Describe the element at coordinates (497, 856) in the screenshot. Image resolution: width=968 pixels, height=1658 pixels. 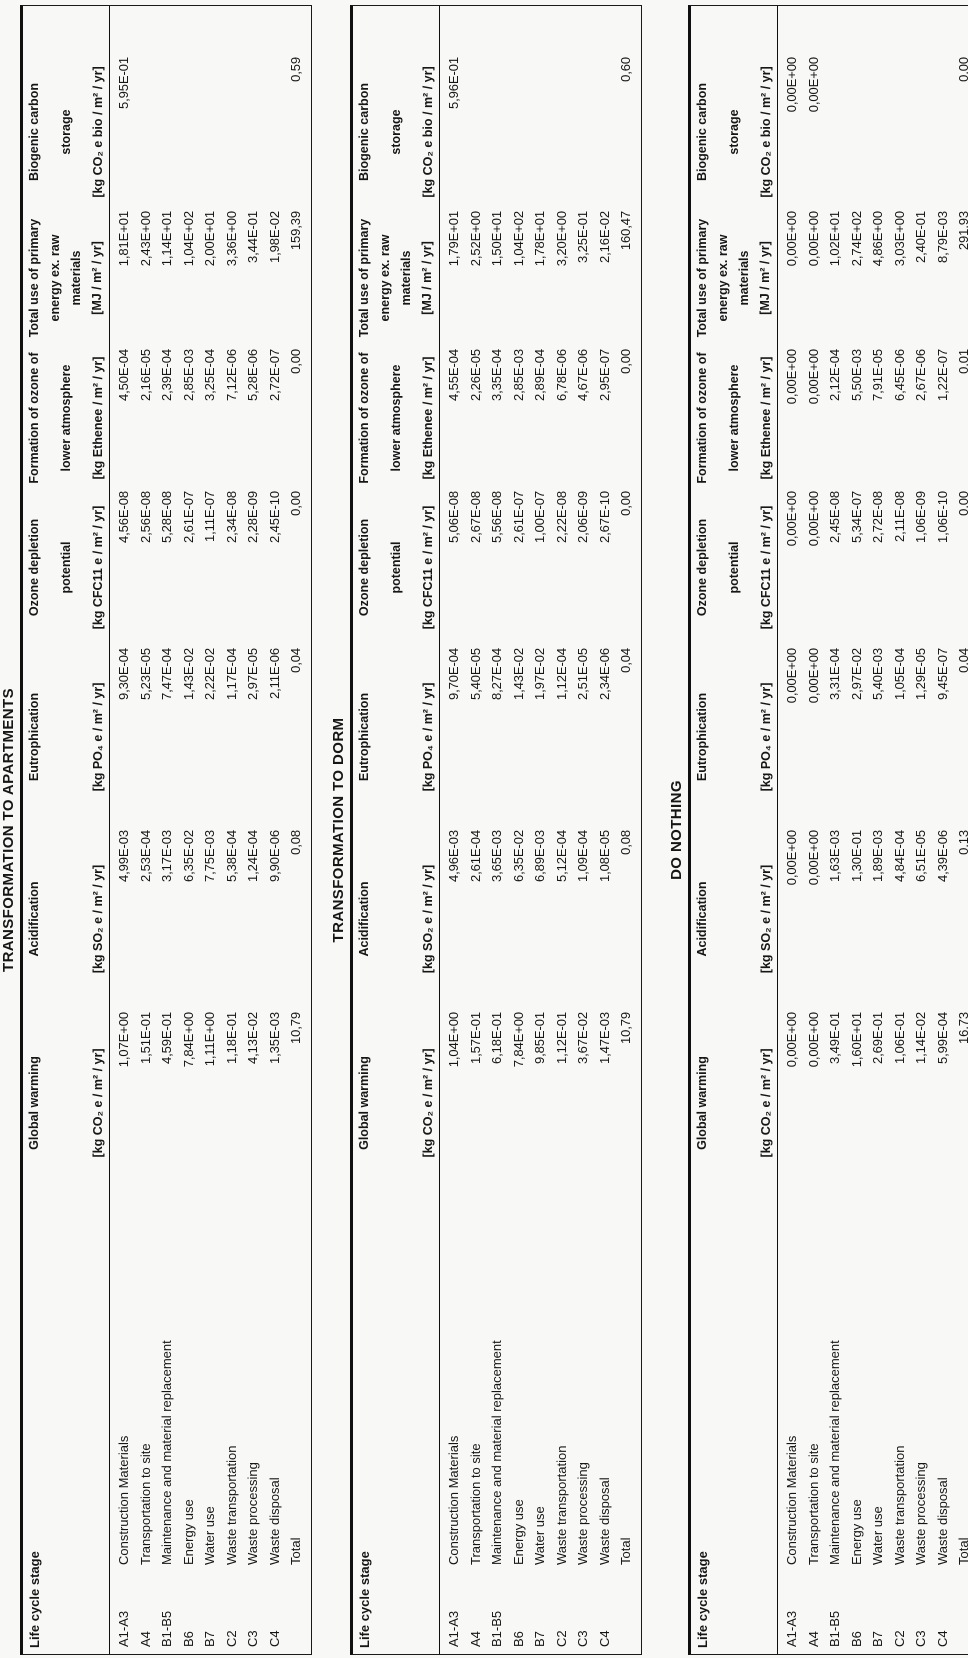
I see `value-cell: 3,65E-03` at that location.